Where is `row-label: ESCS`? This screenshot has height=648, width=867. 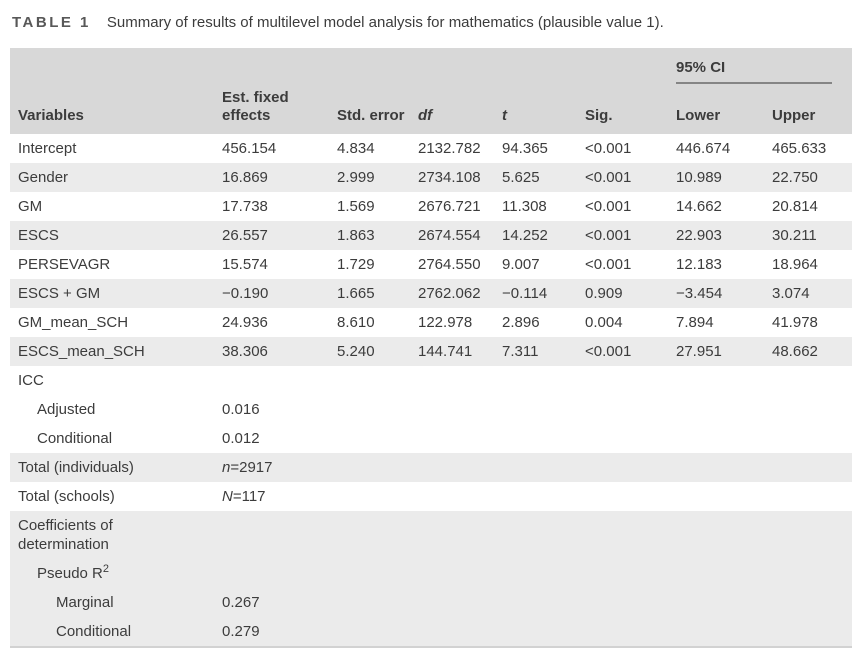
row-label: ESCS is located at coordinates (116, 235).